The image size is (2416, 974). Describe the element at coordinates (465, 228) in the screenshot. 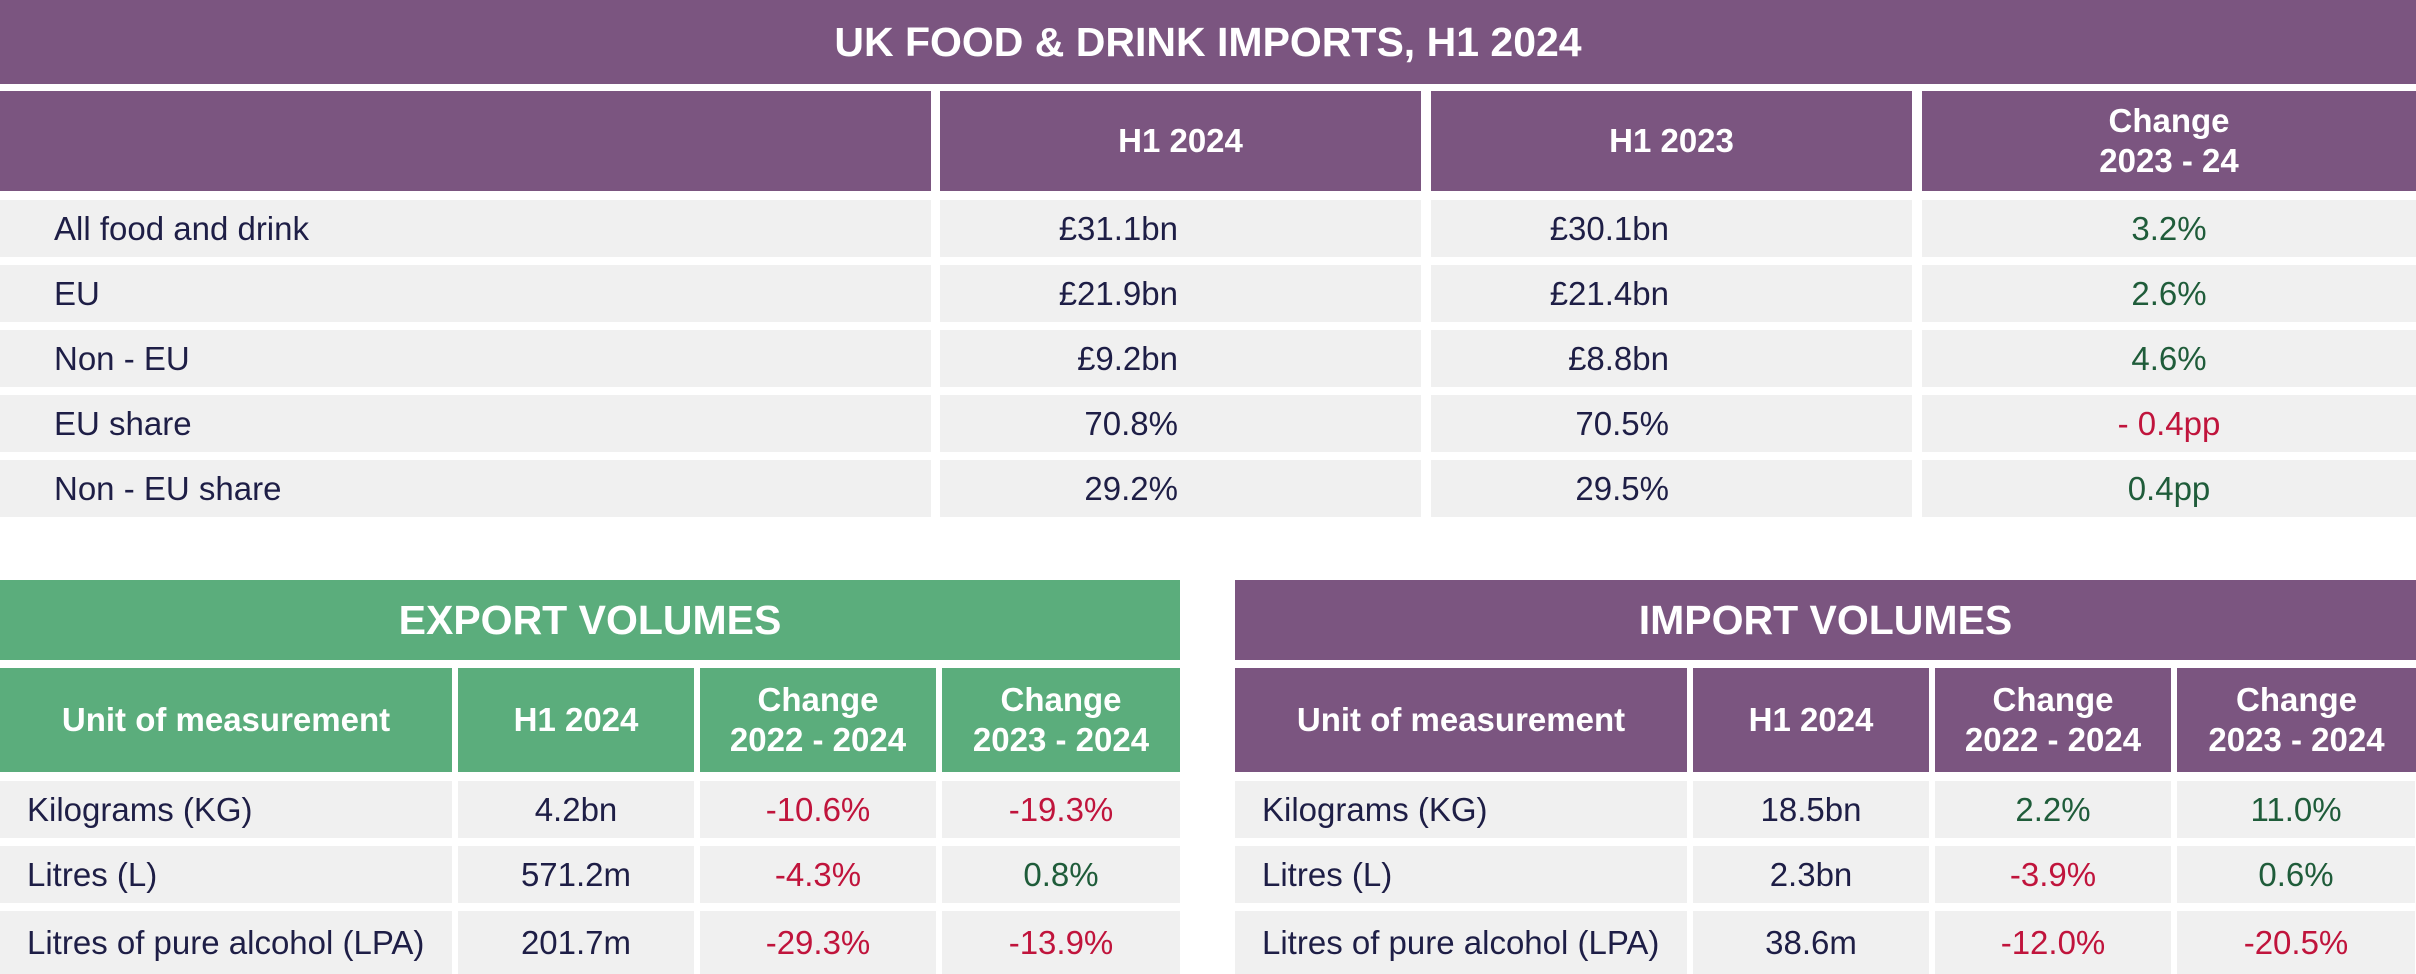

I see `imports-row-label: All food and drink` at that location.